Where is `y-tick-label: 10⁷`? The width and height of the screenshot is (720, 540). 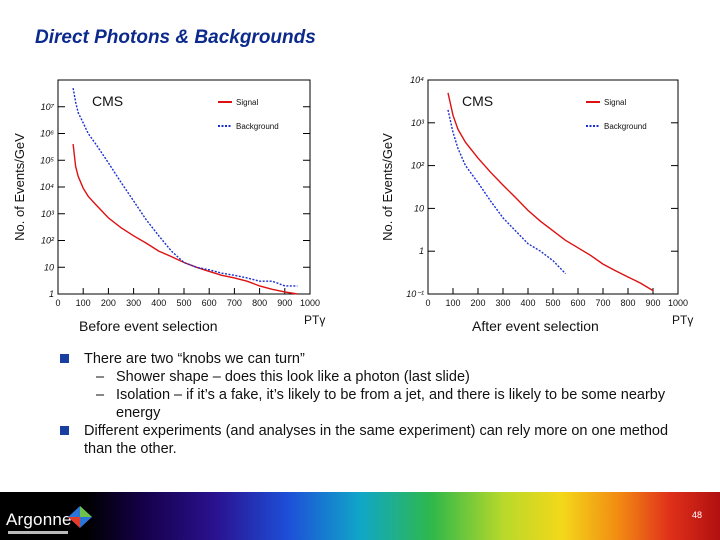
y-tick-label: 10⁷ is located at coordinates (48, 107).